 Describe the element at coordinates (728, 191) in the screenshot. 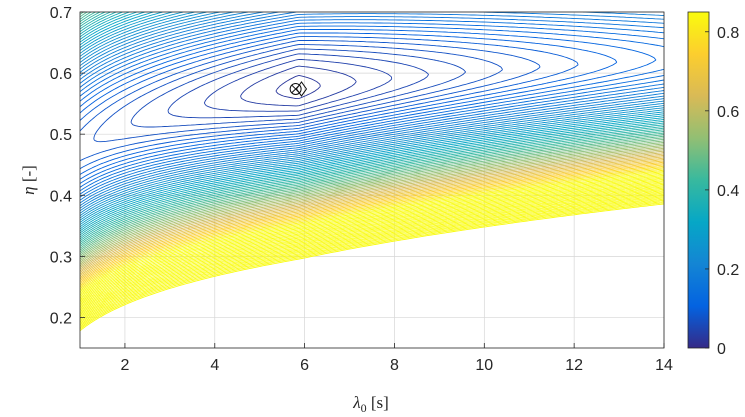

I see `colorbar-tick-label: 0.4` at that location.